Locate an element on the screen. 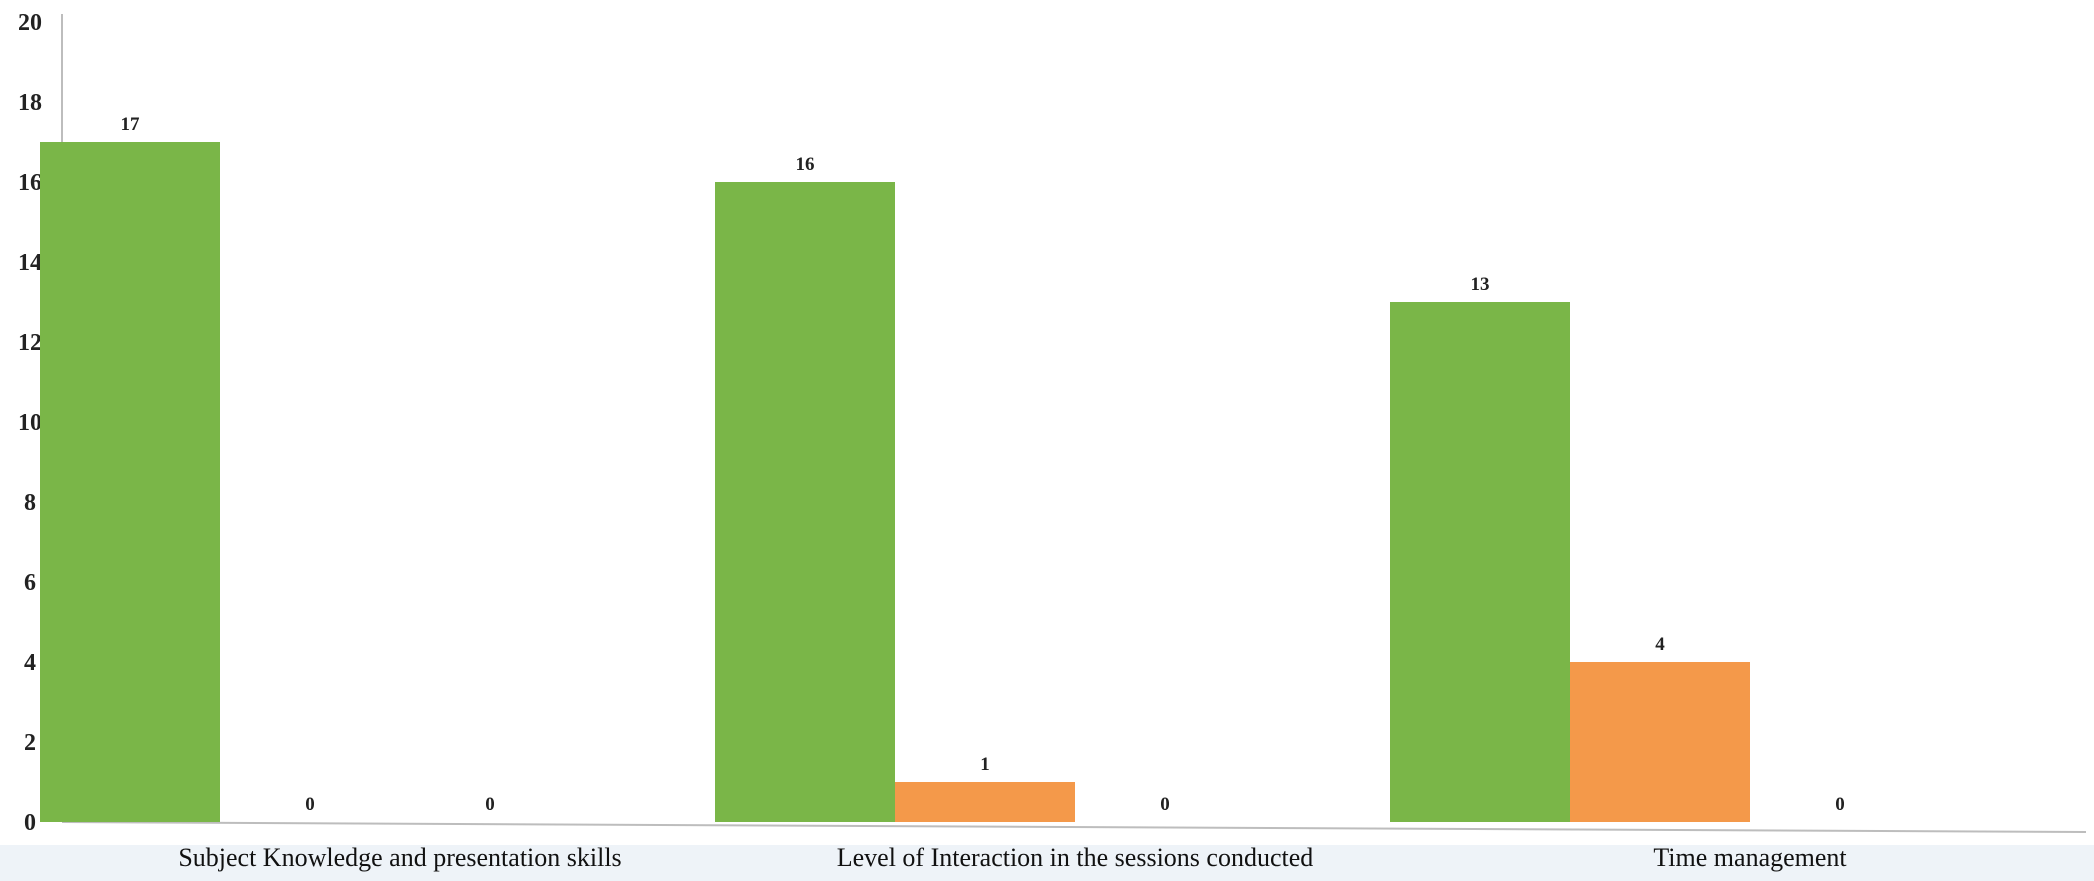 The image size is (2094, 881). y-tick-label: 2 is located at coordinates (30, 743).